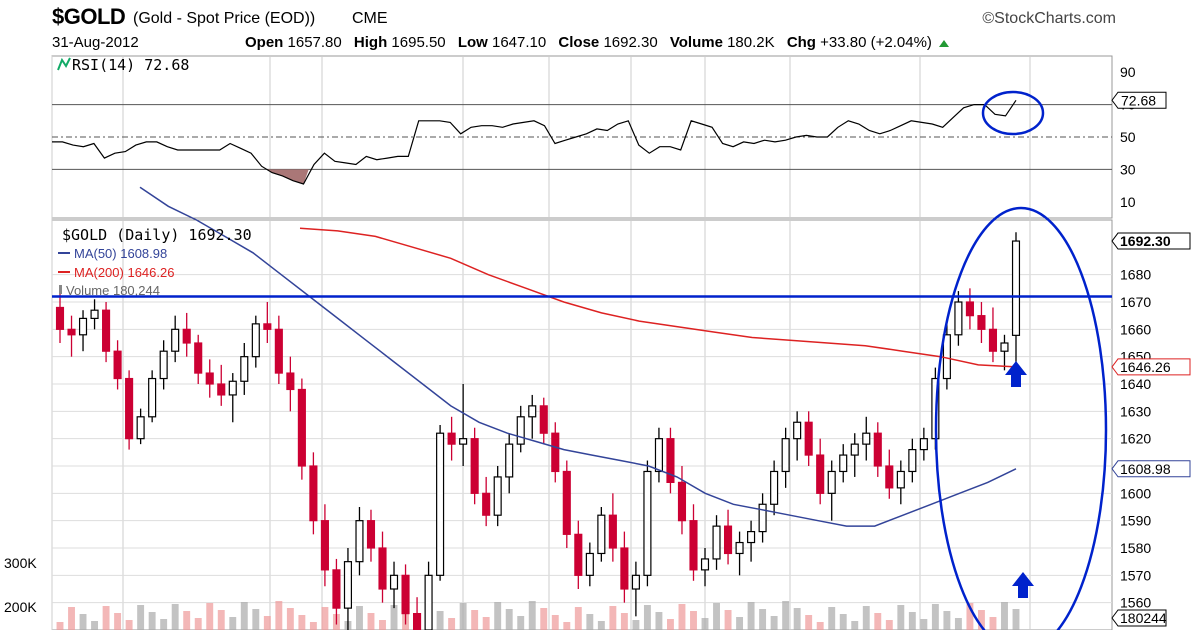 Image resolution: width=1200 pixels, height=630 pixels. What do you see at coordinates (1151, 469) in the screenshot?
I see `ma50-tag` at bounding box center [1151, 469].